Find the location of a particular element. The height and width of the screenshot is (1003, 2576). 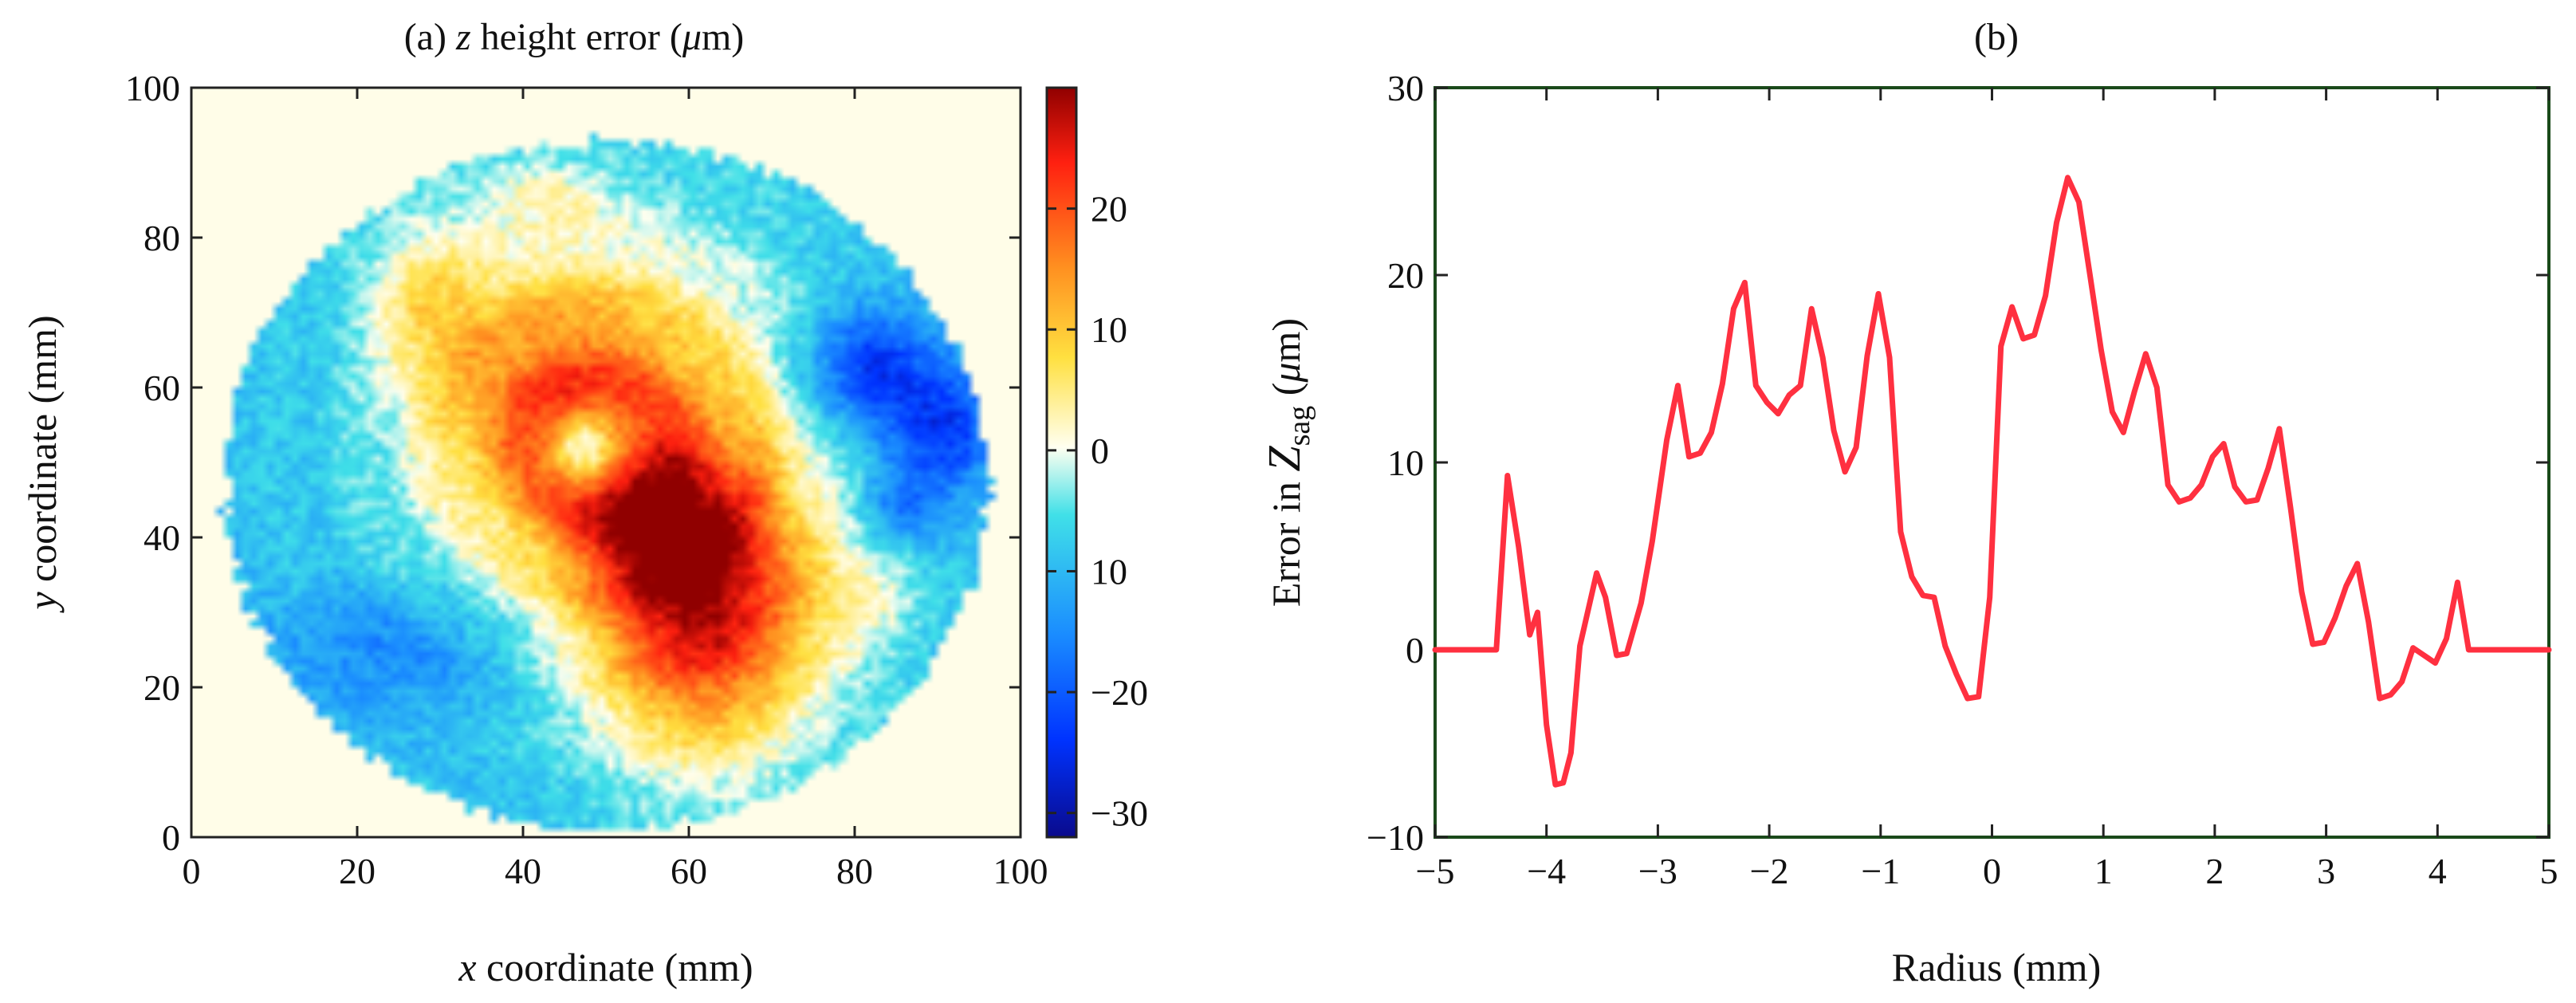

line-y-tick-label: 10 is located at coordinates (1405, 462).